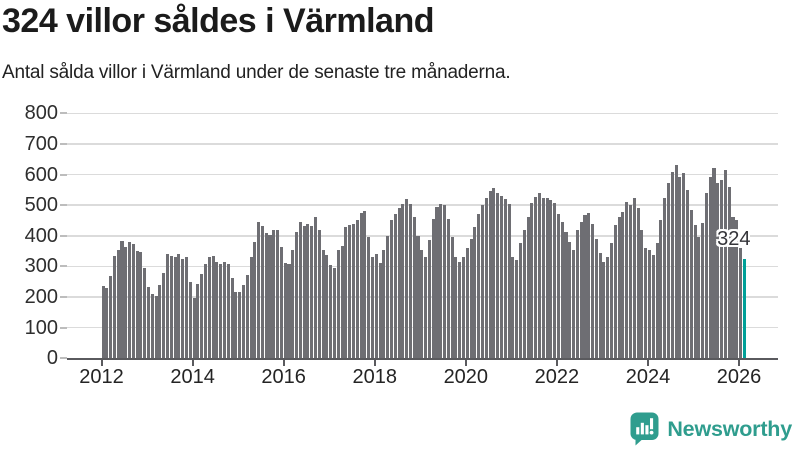 This screenshot has width=800, height=450. I want to click on highlight-value-label: 324, so click(734, 239).